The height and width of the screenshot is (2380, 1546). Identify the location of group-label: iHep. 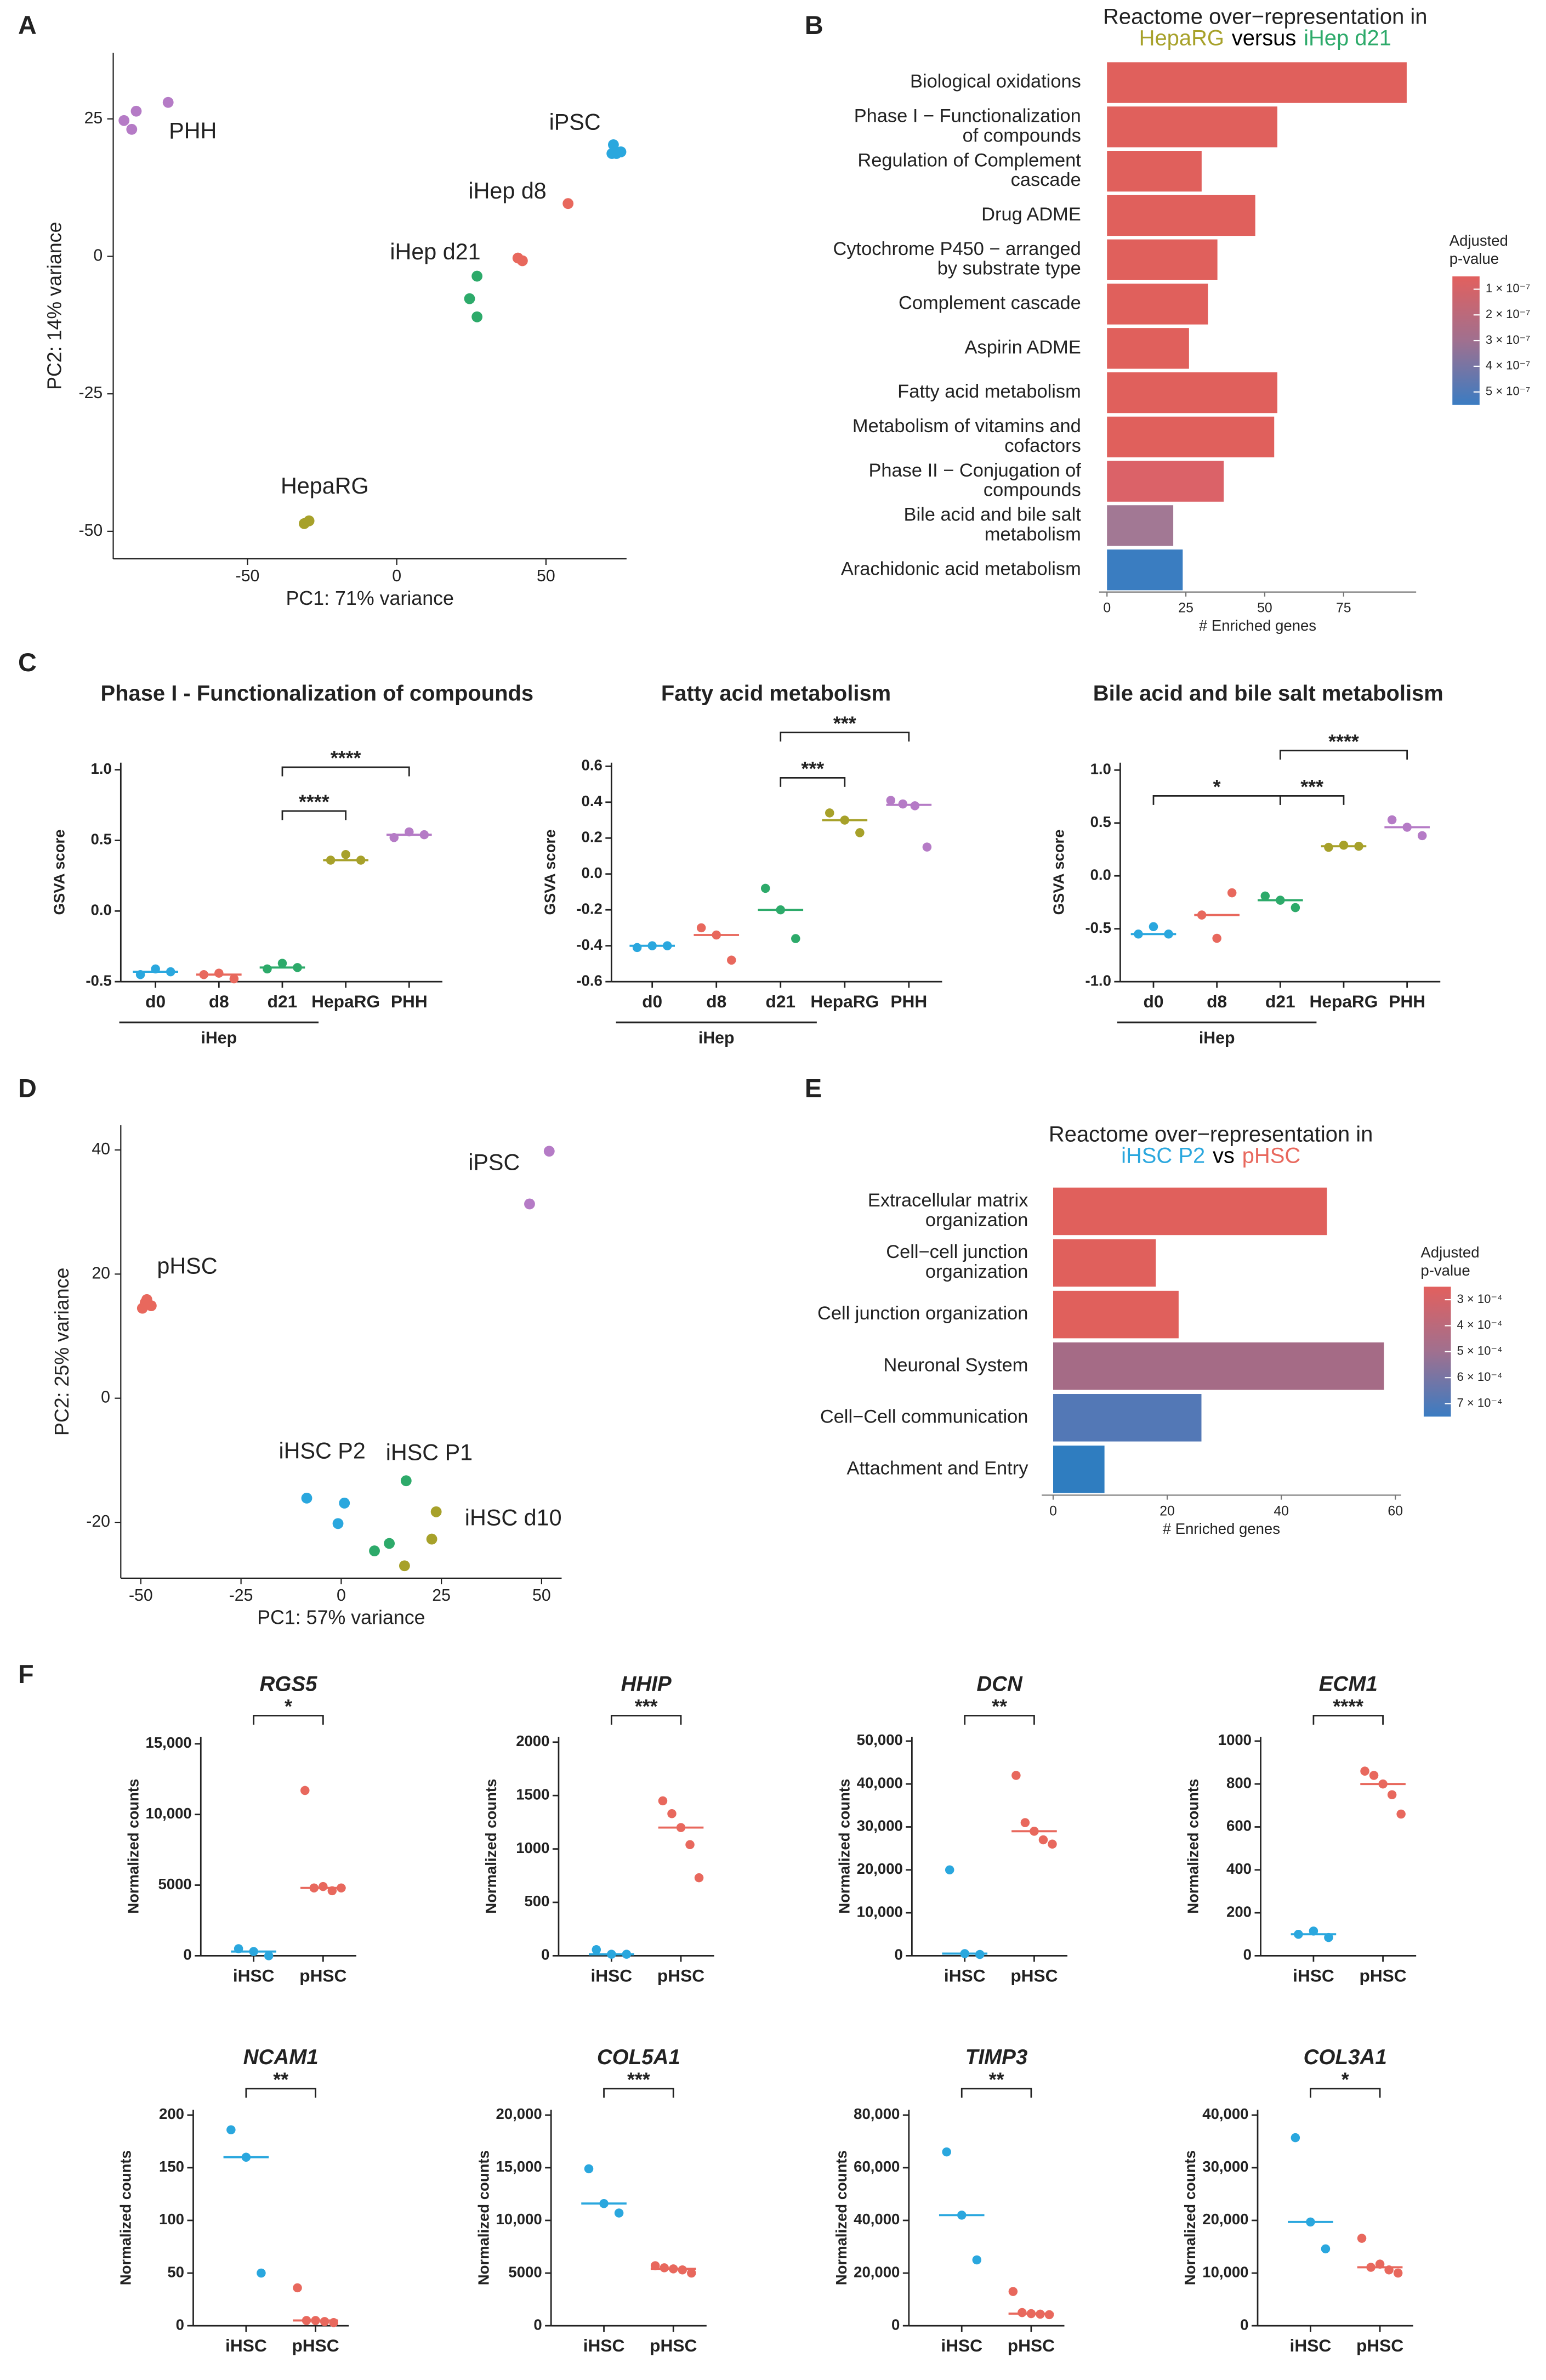
(1217, 1038).